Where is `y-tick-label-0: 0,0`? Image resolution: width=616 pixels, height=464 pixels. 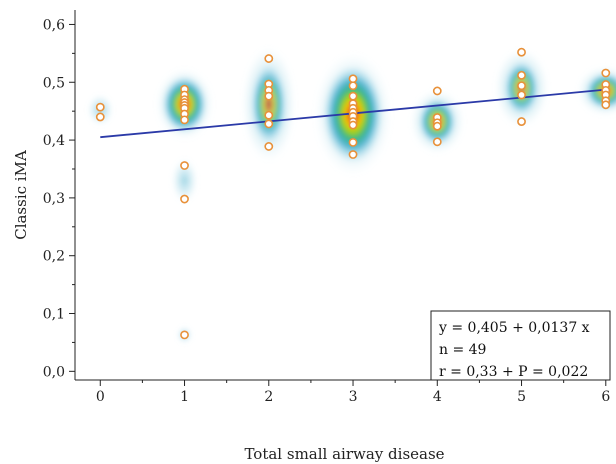 y-tick-label-0: 0,0 is located at coordinates (54, 372).